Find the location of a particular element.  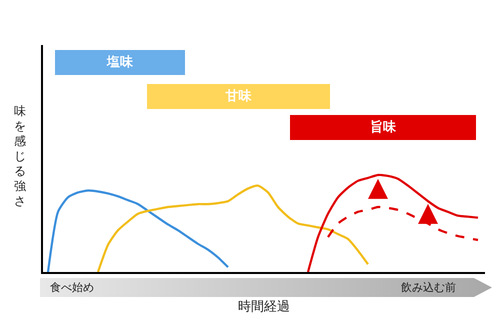

category-label: 塩味 is located at coordinates (120, 62).